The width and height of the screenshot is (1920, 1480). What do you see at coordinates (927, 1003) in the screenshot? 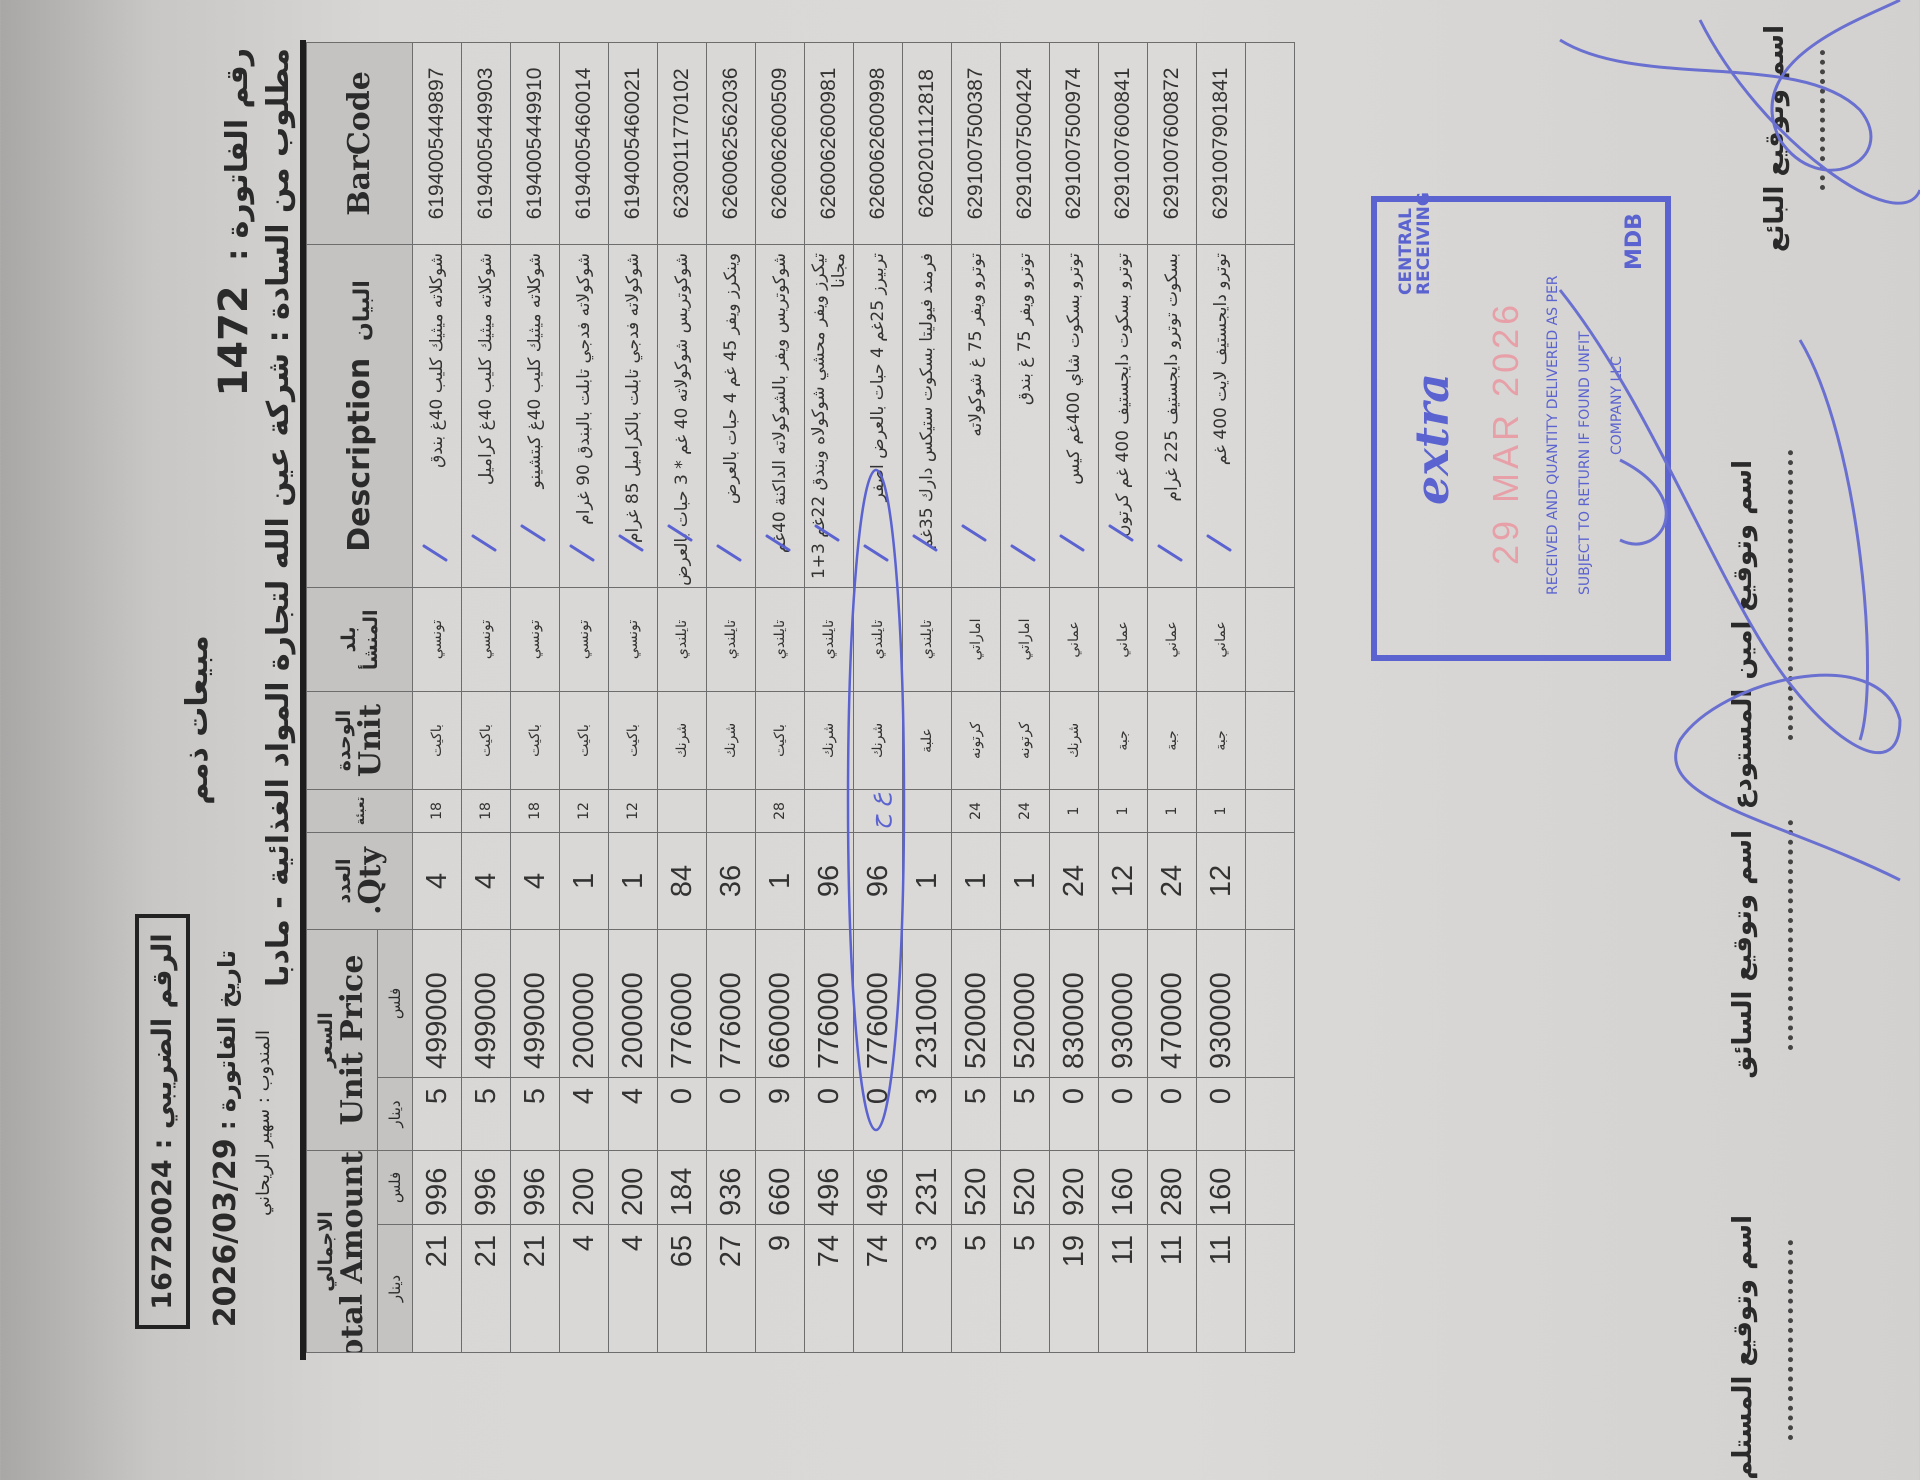
I see `price-fils-cell: 231000` at bounding box center [927, 1003].